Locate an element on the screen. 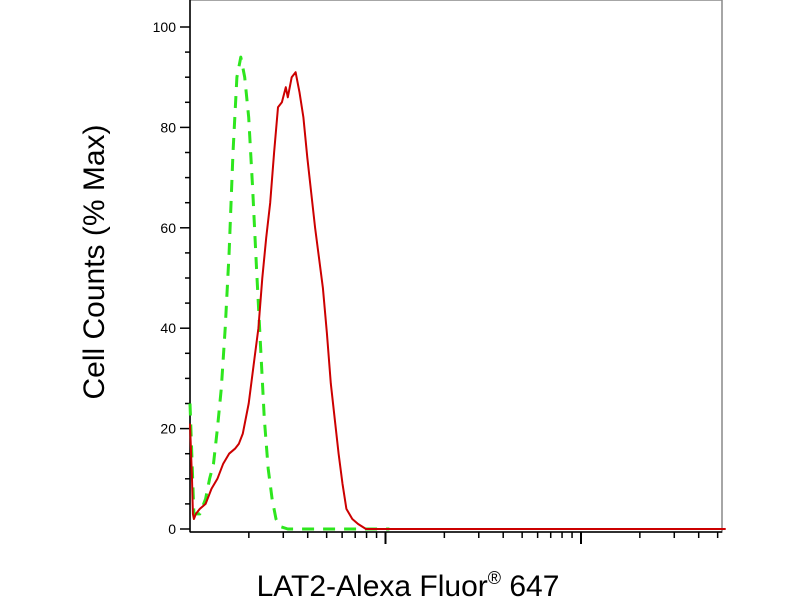 The height and width of the screenshot is (600, 800). y-tick-label: 40 is located at coordinates (168, 328).